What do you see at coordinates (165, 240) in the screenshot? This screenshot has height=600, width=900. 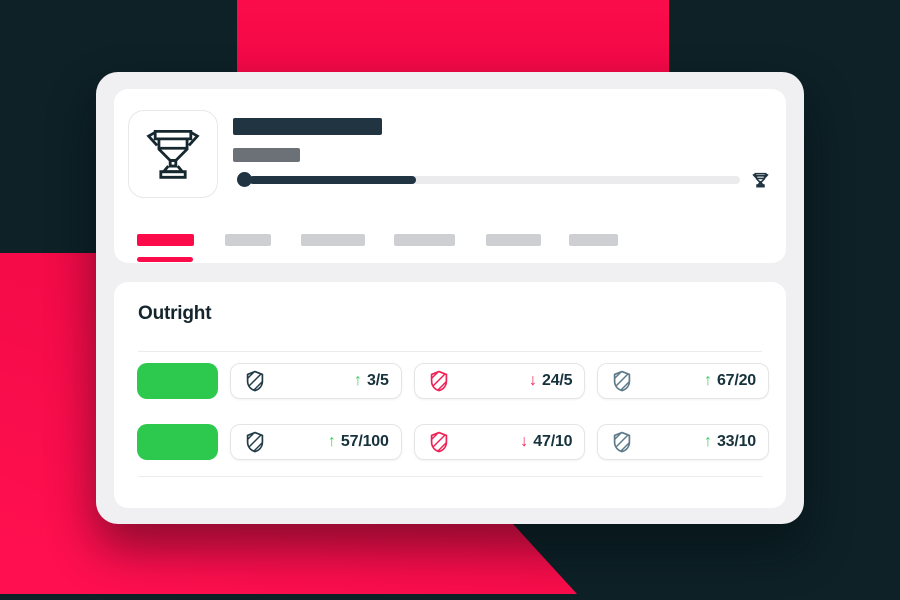 I see `tab-active` at bounding box center [165, 240].